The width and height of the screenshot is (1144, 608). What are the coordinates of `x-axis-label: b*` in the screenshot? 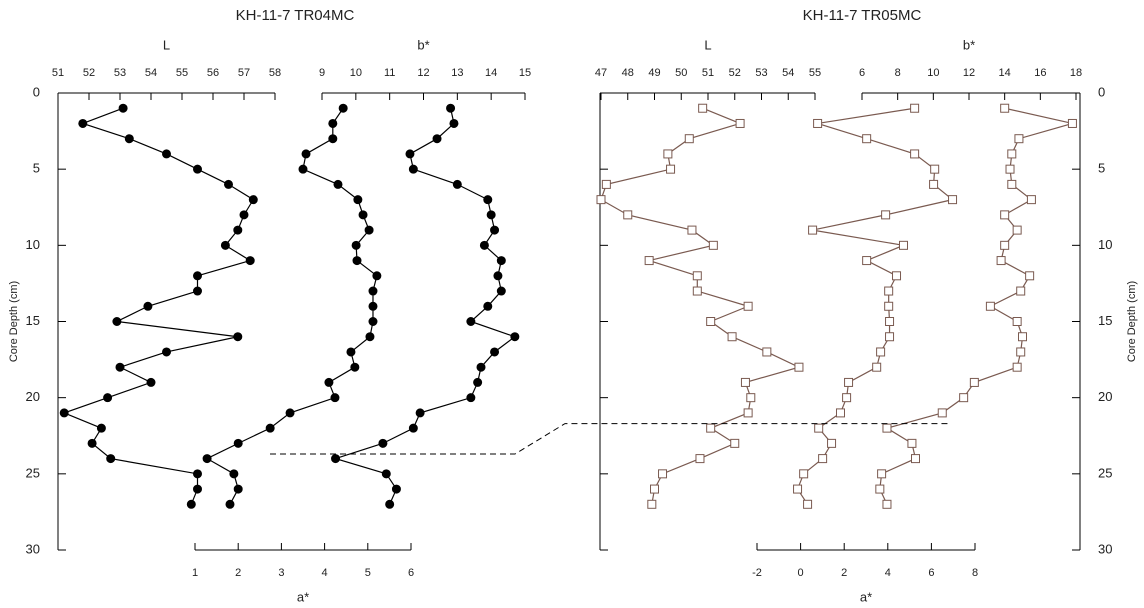 It's located at (969, 44).